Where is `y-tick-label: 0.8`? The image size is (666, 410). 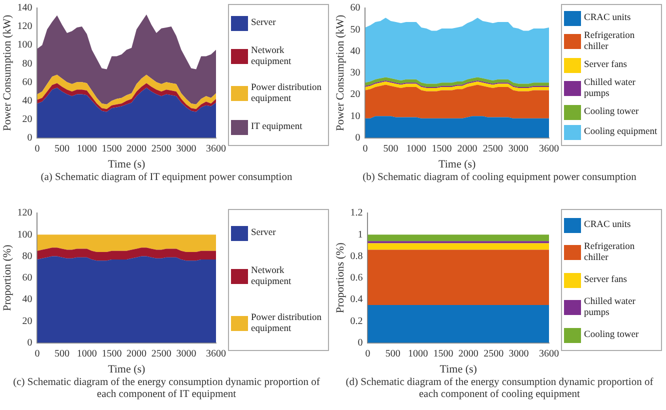 y-tick-label: 0.8 is located at coordinates (356, 256).